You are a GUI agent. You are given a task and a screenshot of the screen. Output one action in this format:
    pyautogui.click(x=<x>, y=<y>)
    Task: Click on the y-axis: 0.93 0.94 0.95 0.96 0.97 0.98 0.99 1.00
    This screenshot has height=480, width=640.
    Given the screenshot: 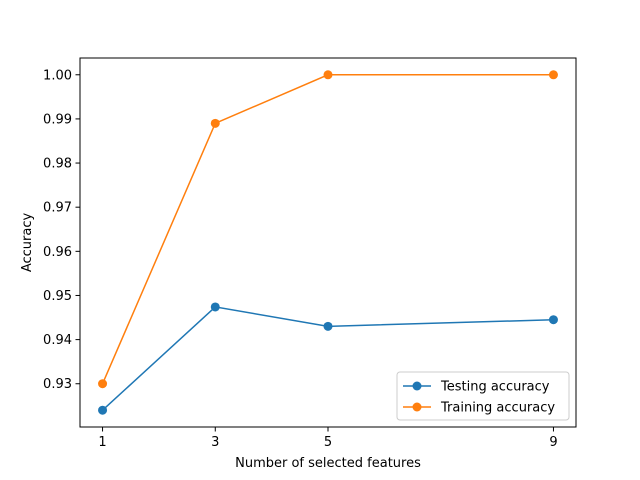 What is the action you would take?
    pyautogui.click(x=61, y=230)
    